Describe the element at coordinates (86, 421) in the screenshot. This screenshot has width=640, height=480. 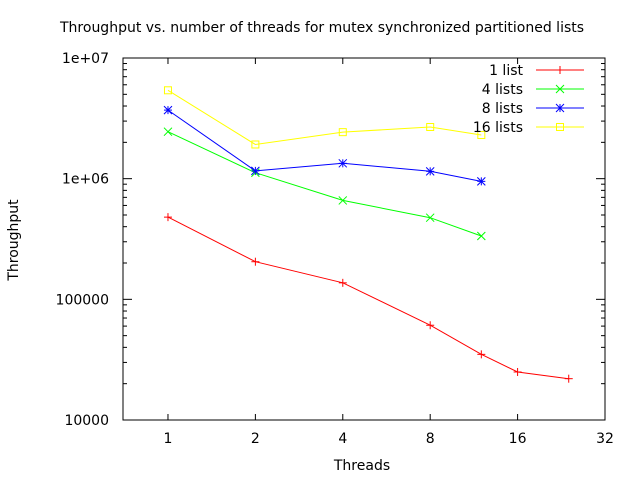
I see `y-tick-label: 10000` at that location.